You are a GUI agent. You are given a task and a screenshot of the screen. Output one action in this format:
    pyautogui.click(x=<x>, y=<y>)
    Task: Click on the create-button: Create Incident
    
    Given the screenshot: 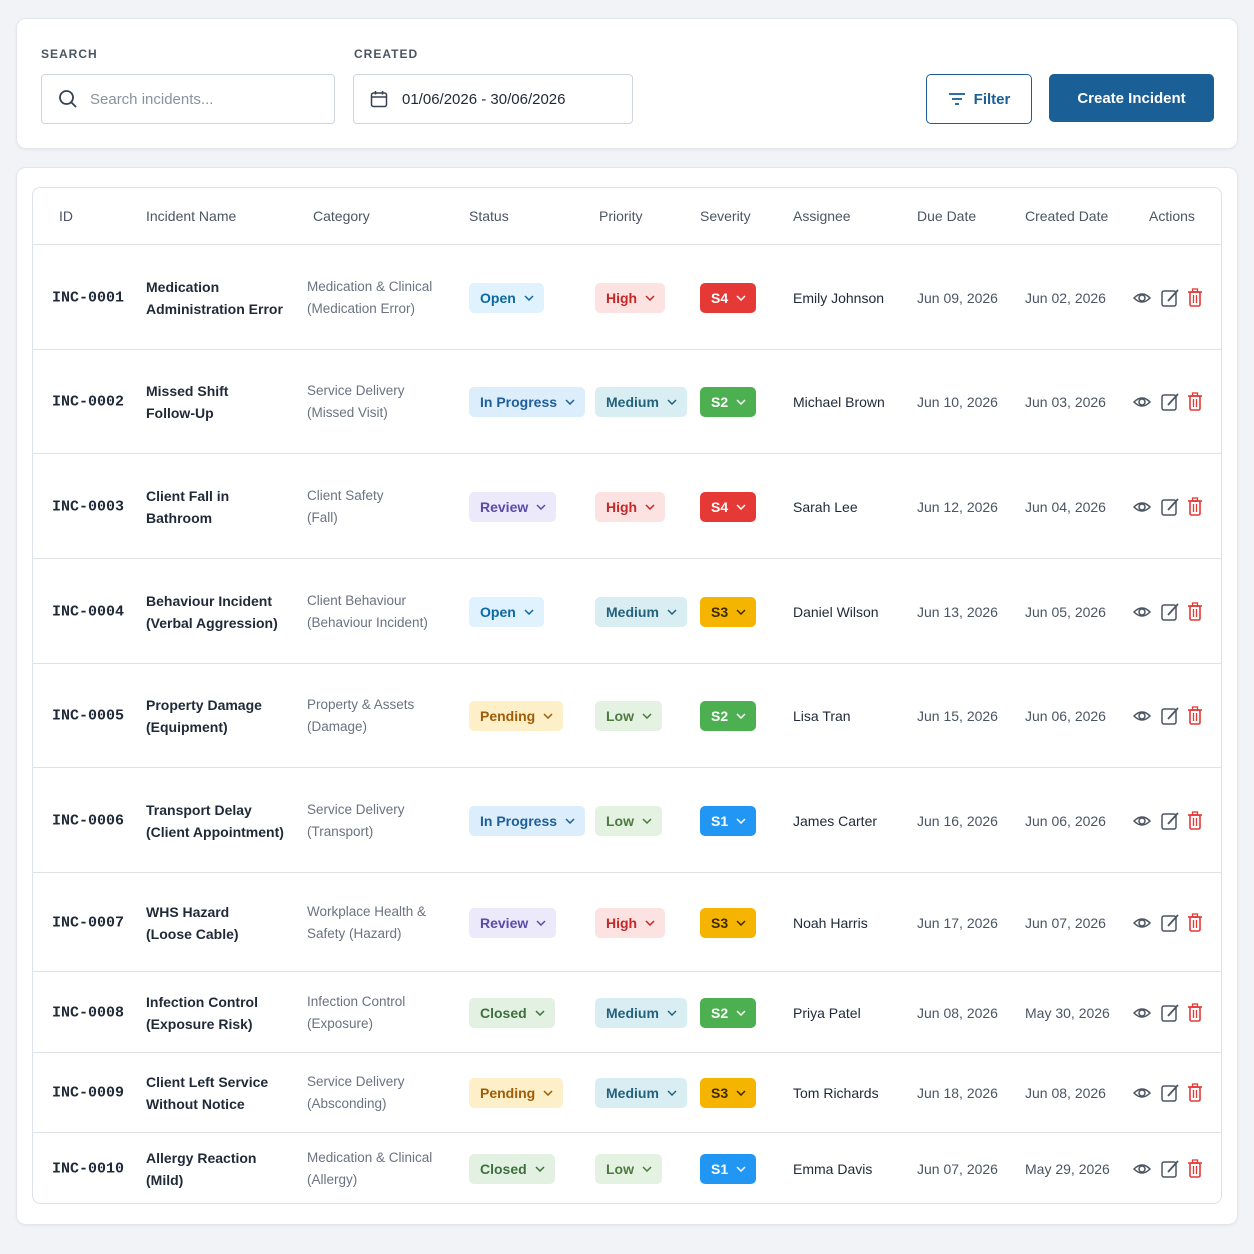 What is the action you would take?
    pyautogui.click(x=1131, y=98)
    